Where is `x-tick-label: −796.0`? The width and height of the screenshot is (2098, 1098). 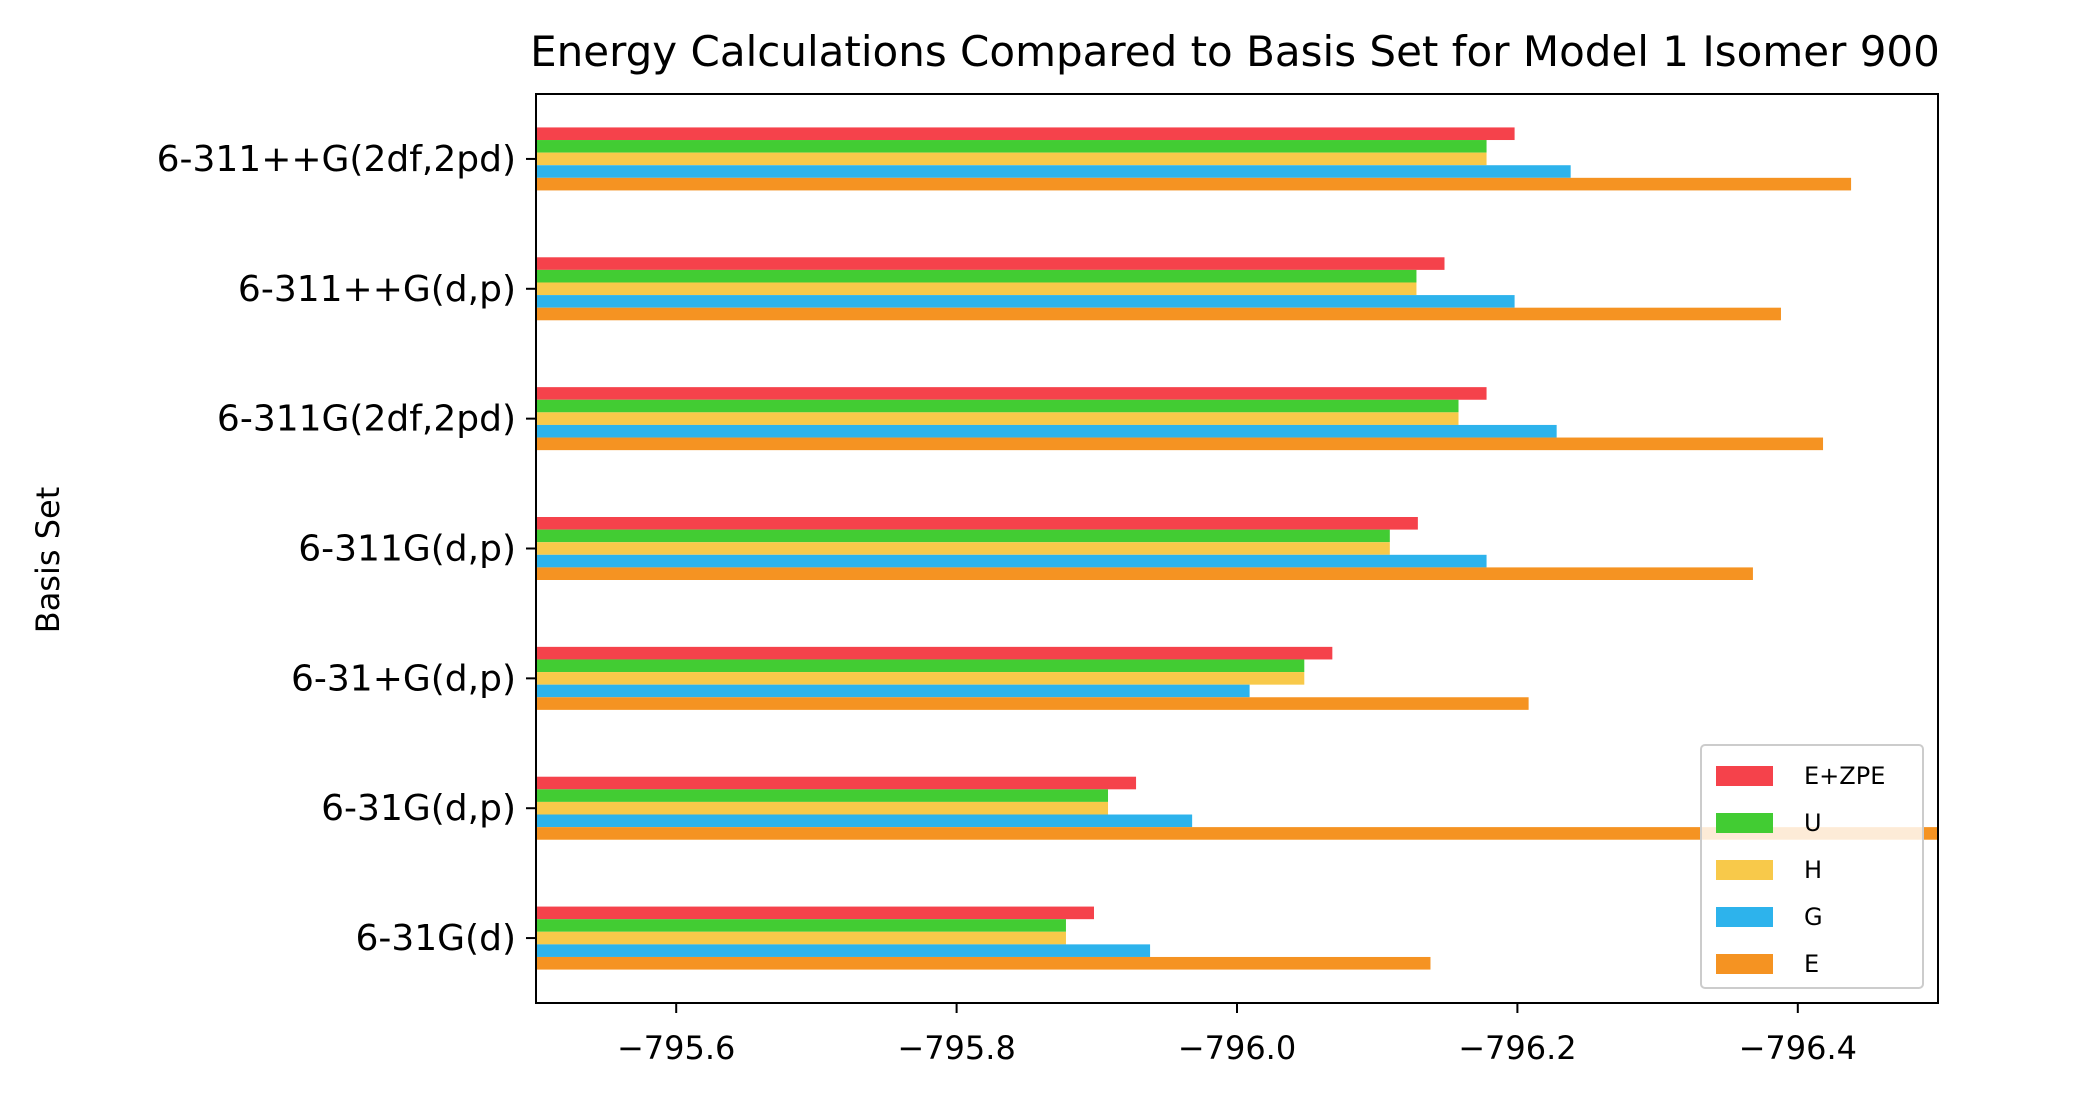 x-tick-label: −796.0 is located at coordinates (1237, 1048).